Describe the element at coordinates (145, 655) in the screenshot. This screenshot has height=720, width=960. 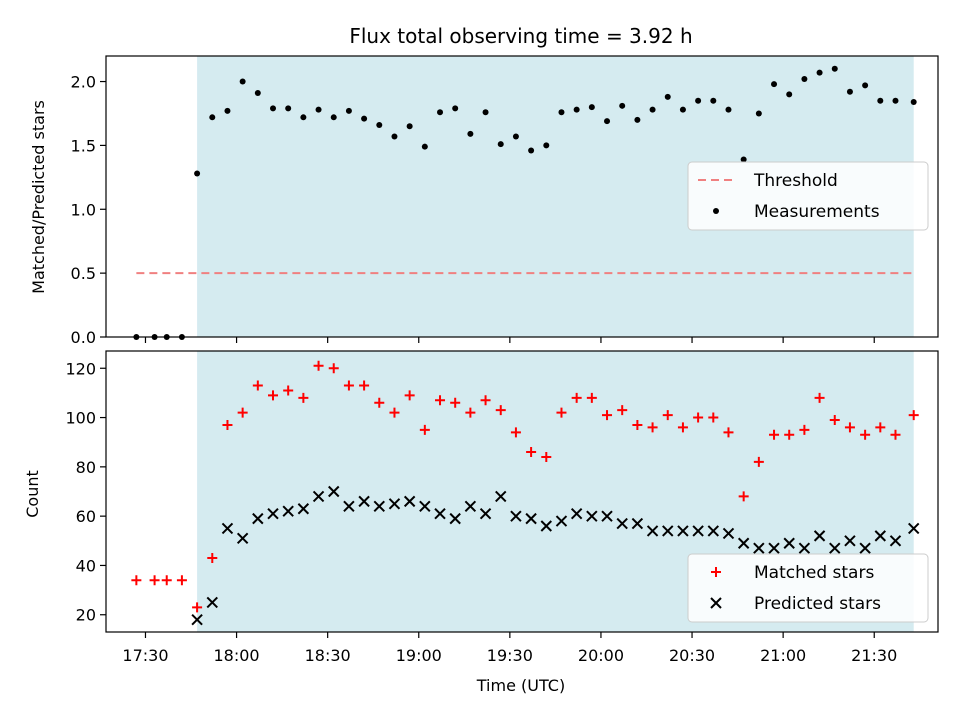
I see `x-tick-label: 17:30` at that location.